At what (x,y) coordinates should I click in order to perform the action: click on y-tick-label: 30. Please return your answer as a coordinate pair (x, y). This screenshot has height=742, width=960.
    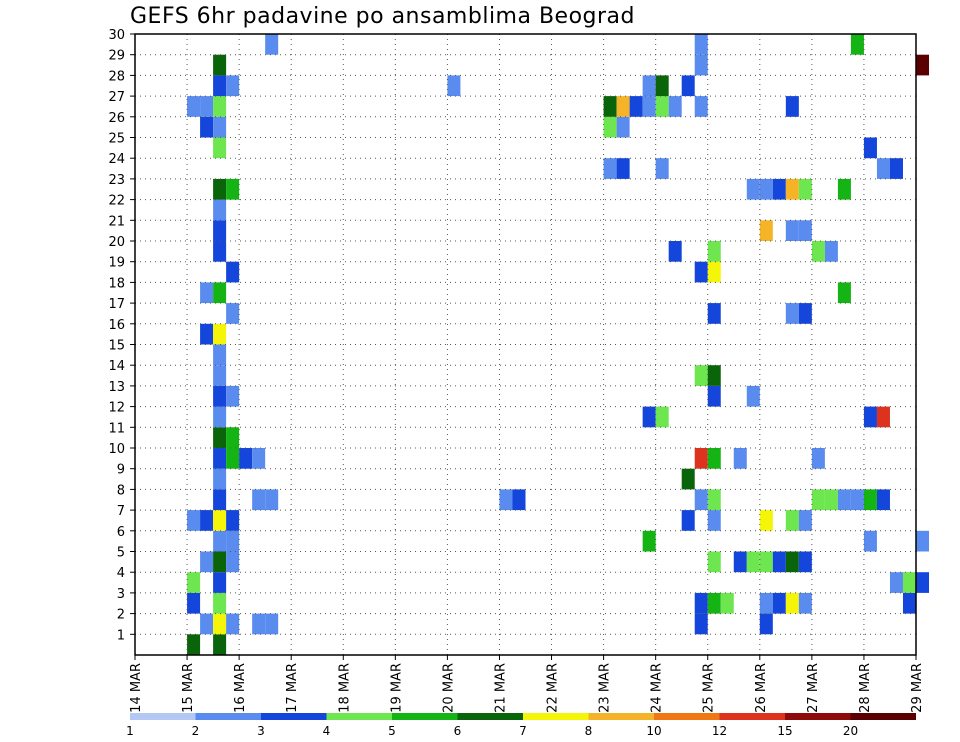
    Looking at the image, I should click on (116, 35).